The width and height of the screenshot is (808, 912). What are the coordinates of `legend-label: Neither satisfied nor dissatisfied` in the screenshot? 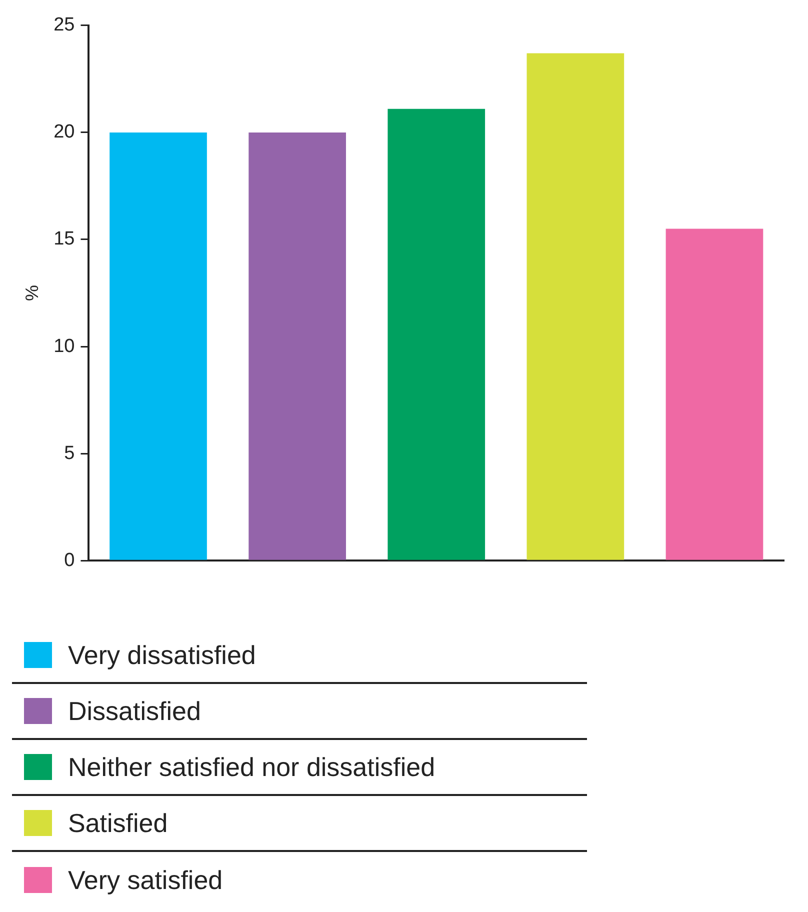 It's located at (252, 767).